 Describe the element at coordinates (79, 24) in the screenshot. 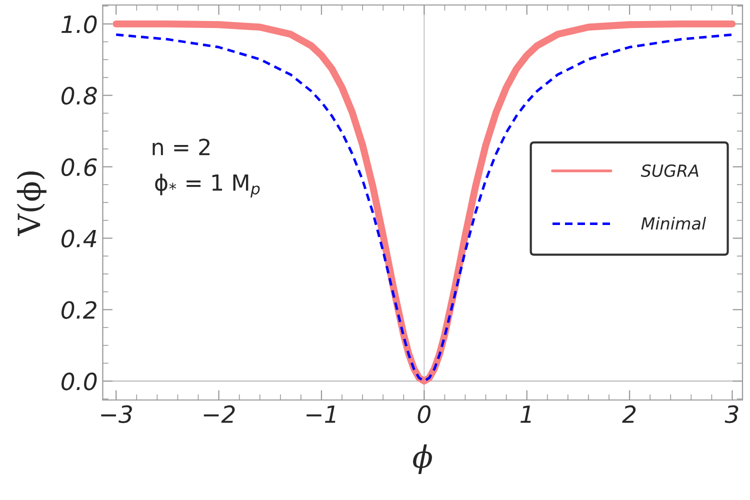

I see `y-tick-label: 1.0` at that location.